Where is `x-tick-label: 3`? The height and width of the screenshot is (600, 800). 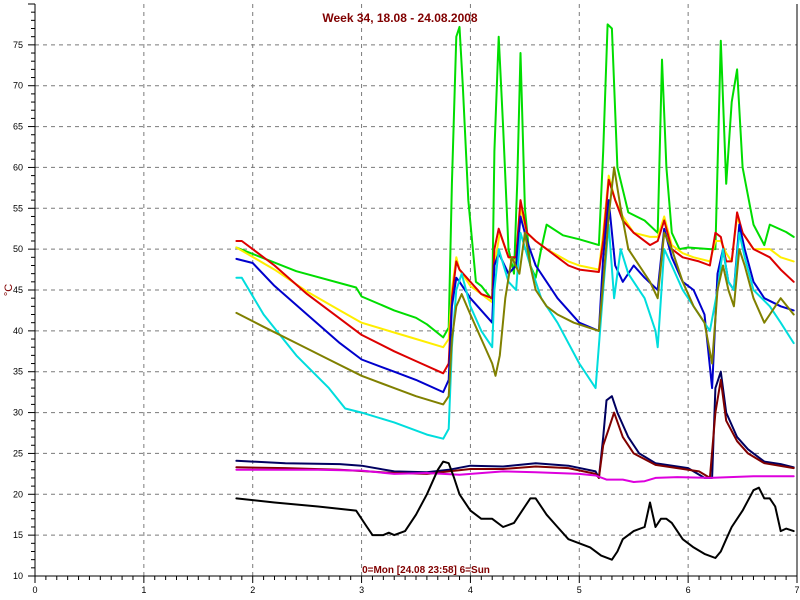
x-tick-label: 3 is located at coordinates (361, 590).